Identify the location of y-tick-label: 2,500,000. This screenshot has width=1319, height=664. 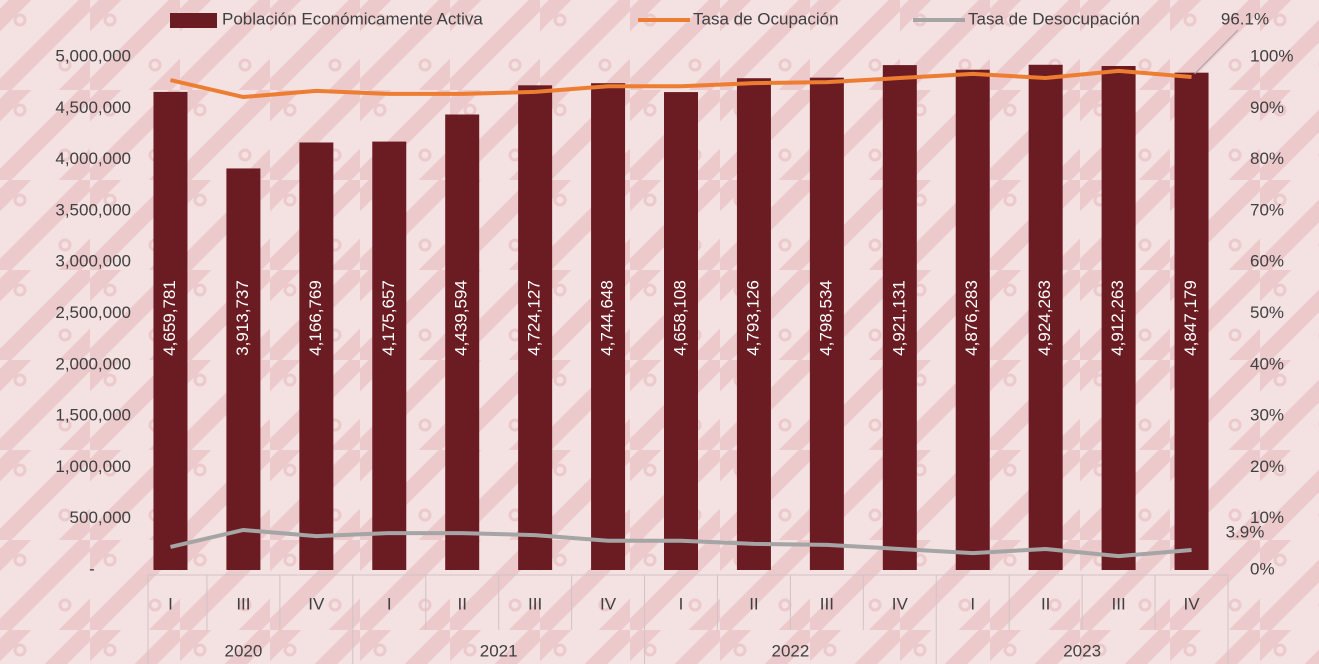
(93, 312).